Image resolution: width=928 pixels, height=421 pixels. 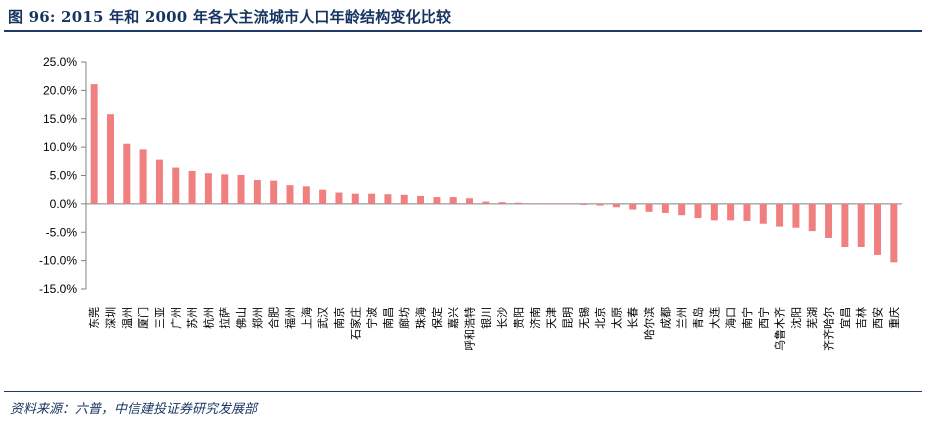 I want to click on bar-重庆, so click(x=894, y=233).